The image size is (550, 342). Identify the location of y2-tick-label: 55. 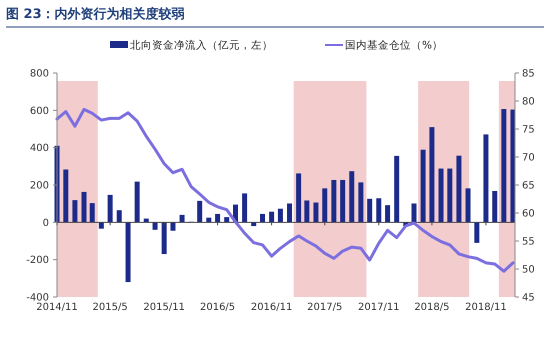
(528, 242).